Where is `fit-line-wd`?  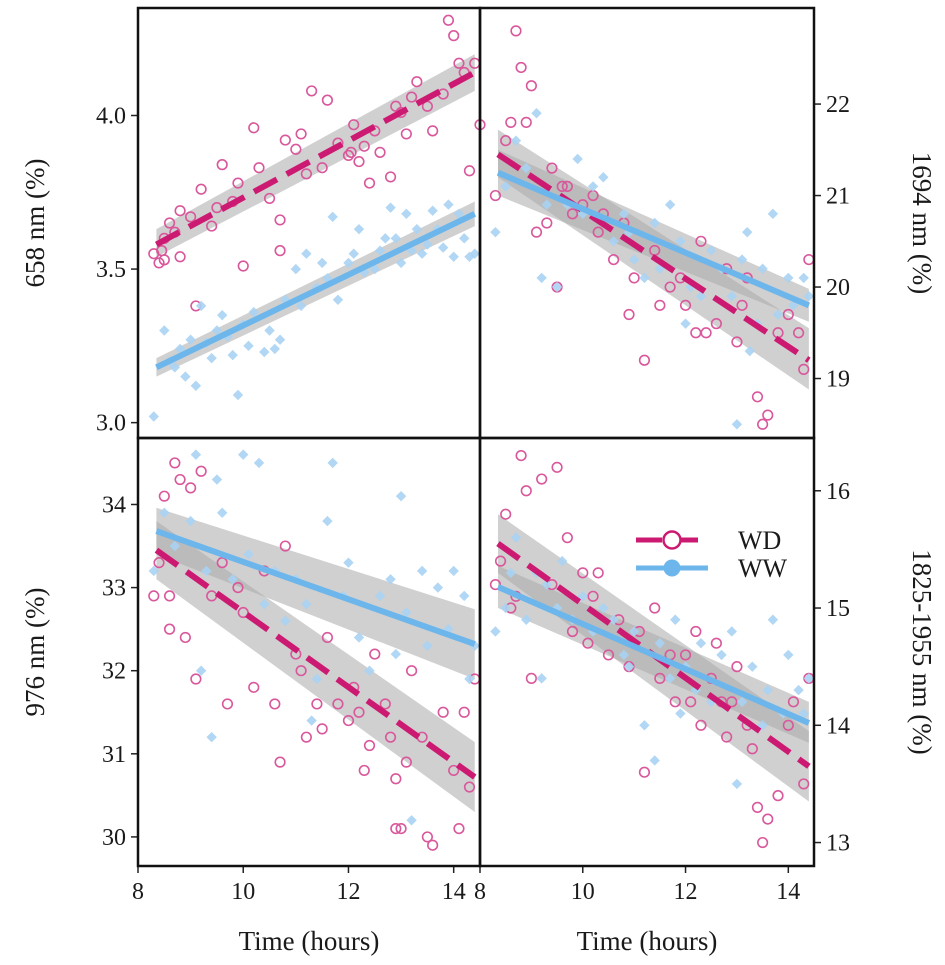
fit-line-wd is located at coordinates (653, 257).